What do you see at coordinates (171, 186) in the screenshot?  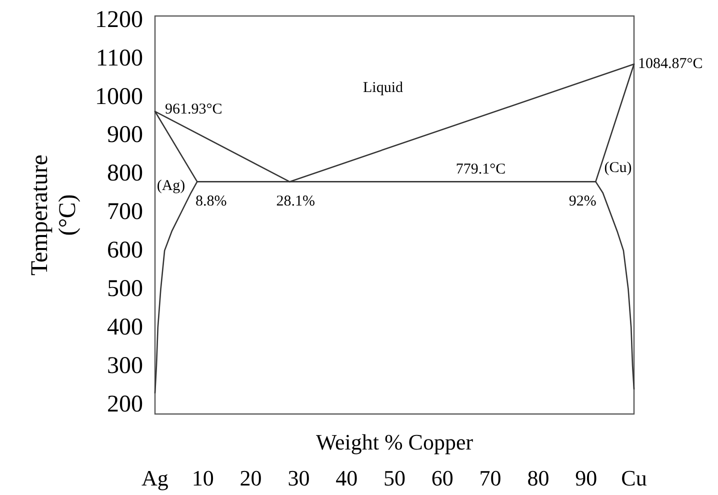 I see `annotation: (Ag)` at bounding box center [171, 186].